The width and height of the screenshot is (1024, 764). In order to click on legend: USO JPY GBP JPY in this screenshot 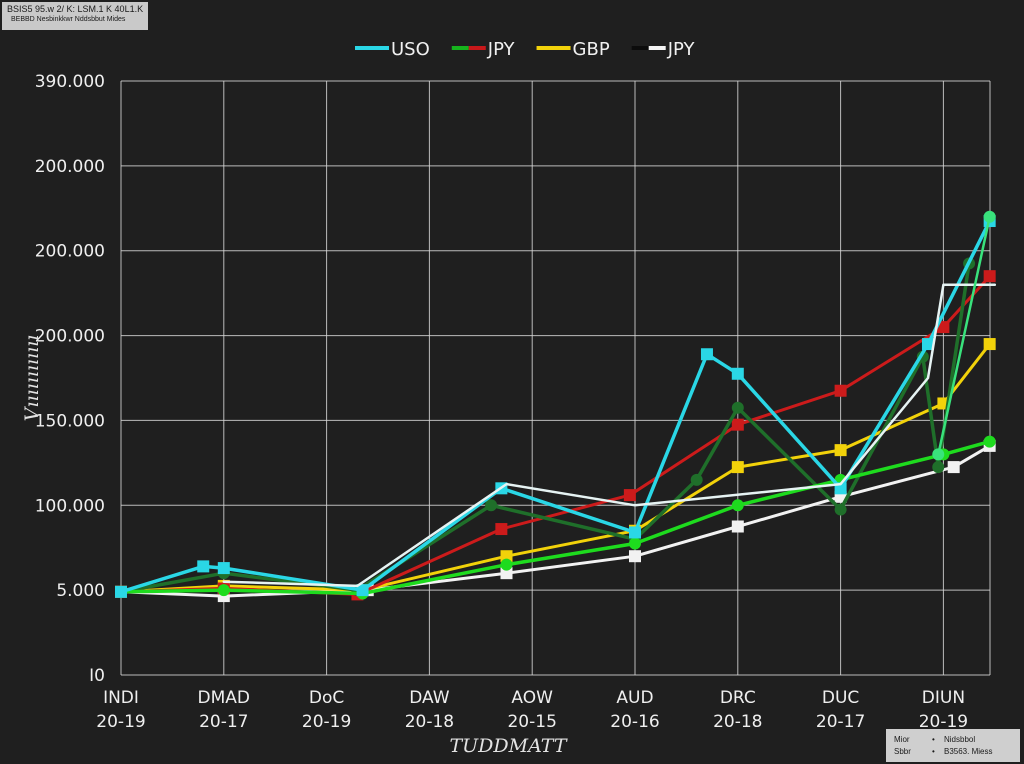, I will do `click(525, 49)`.